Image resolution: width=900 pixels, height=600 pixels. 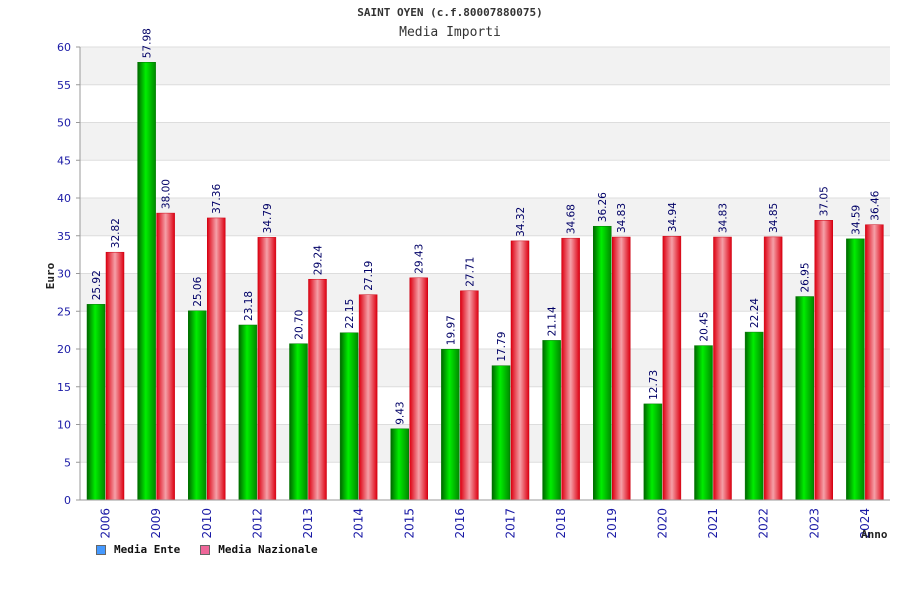 What do you see at coordinates (67, 500) in the screenshot?
I see `y-tick-label: 0` at bounding box center [67, 500].